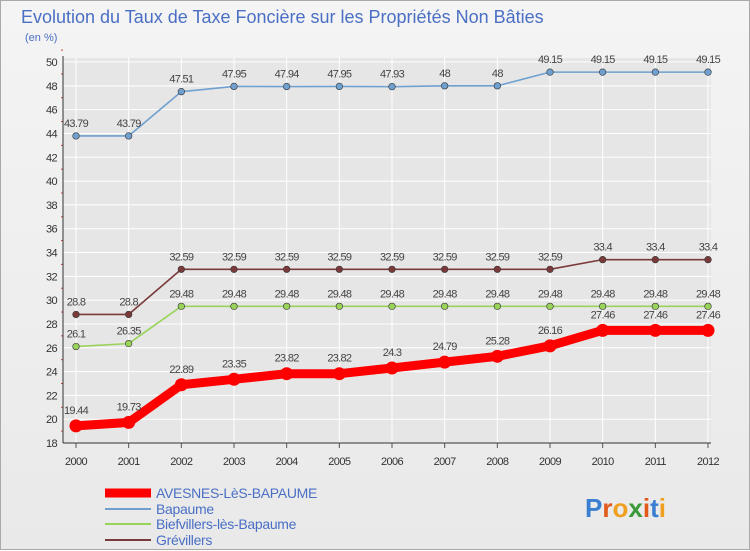 The height and width of the screenshot is (551, 750). I want to click on logo-letter: r, so click(607, 508).